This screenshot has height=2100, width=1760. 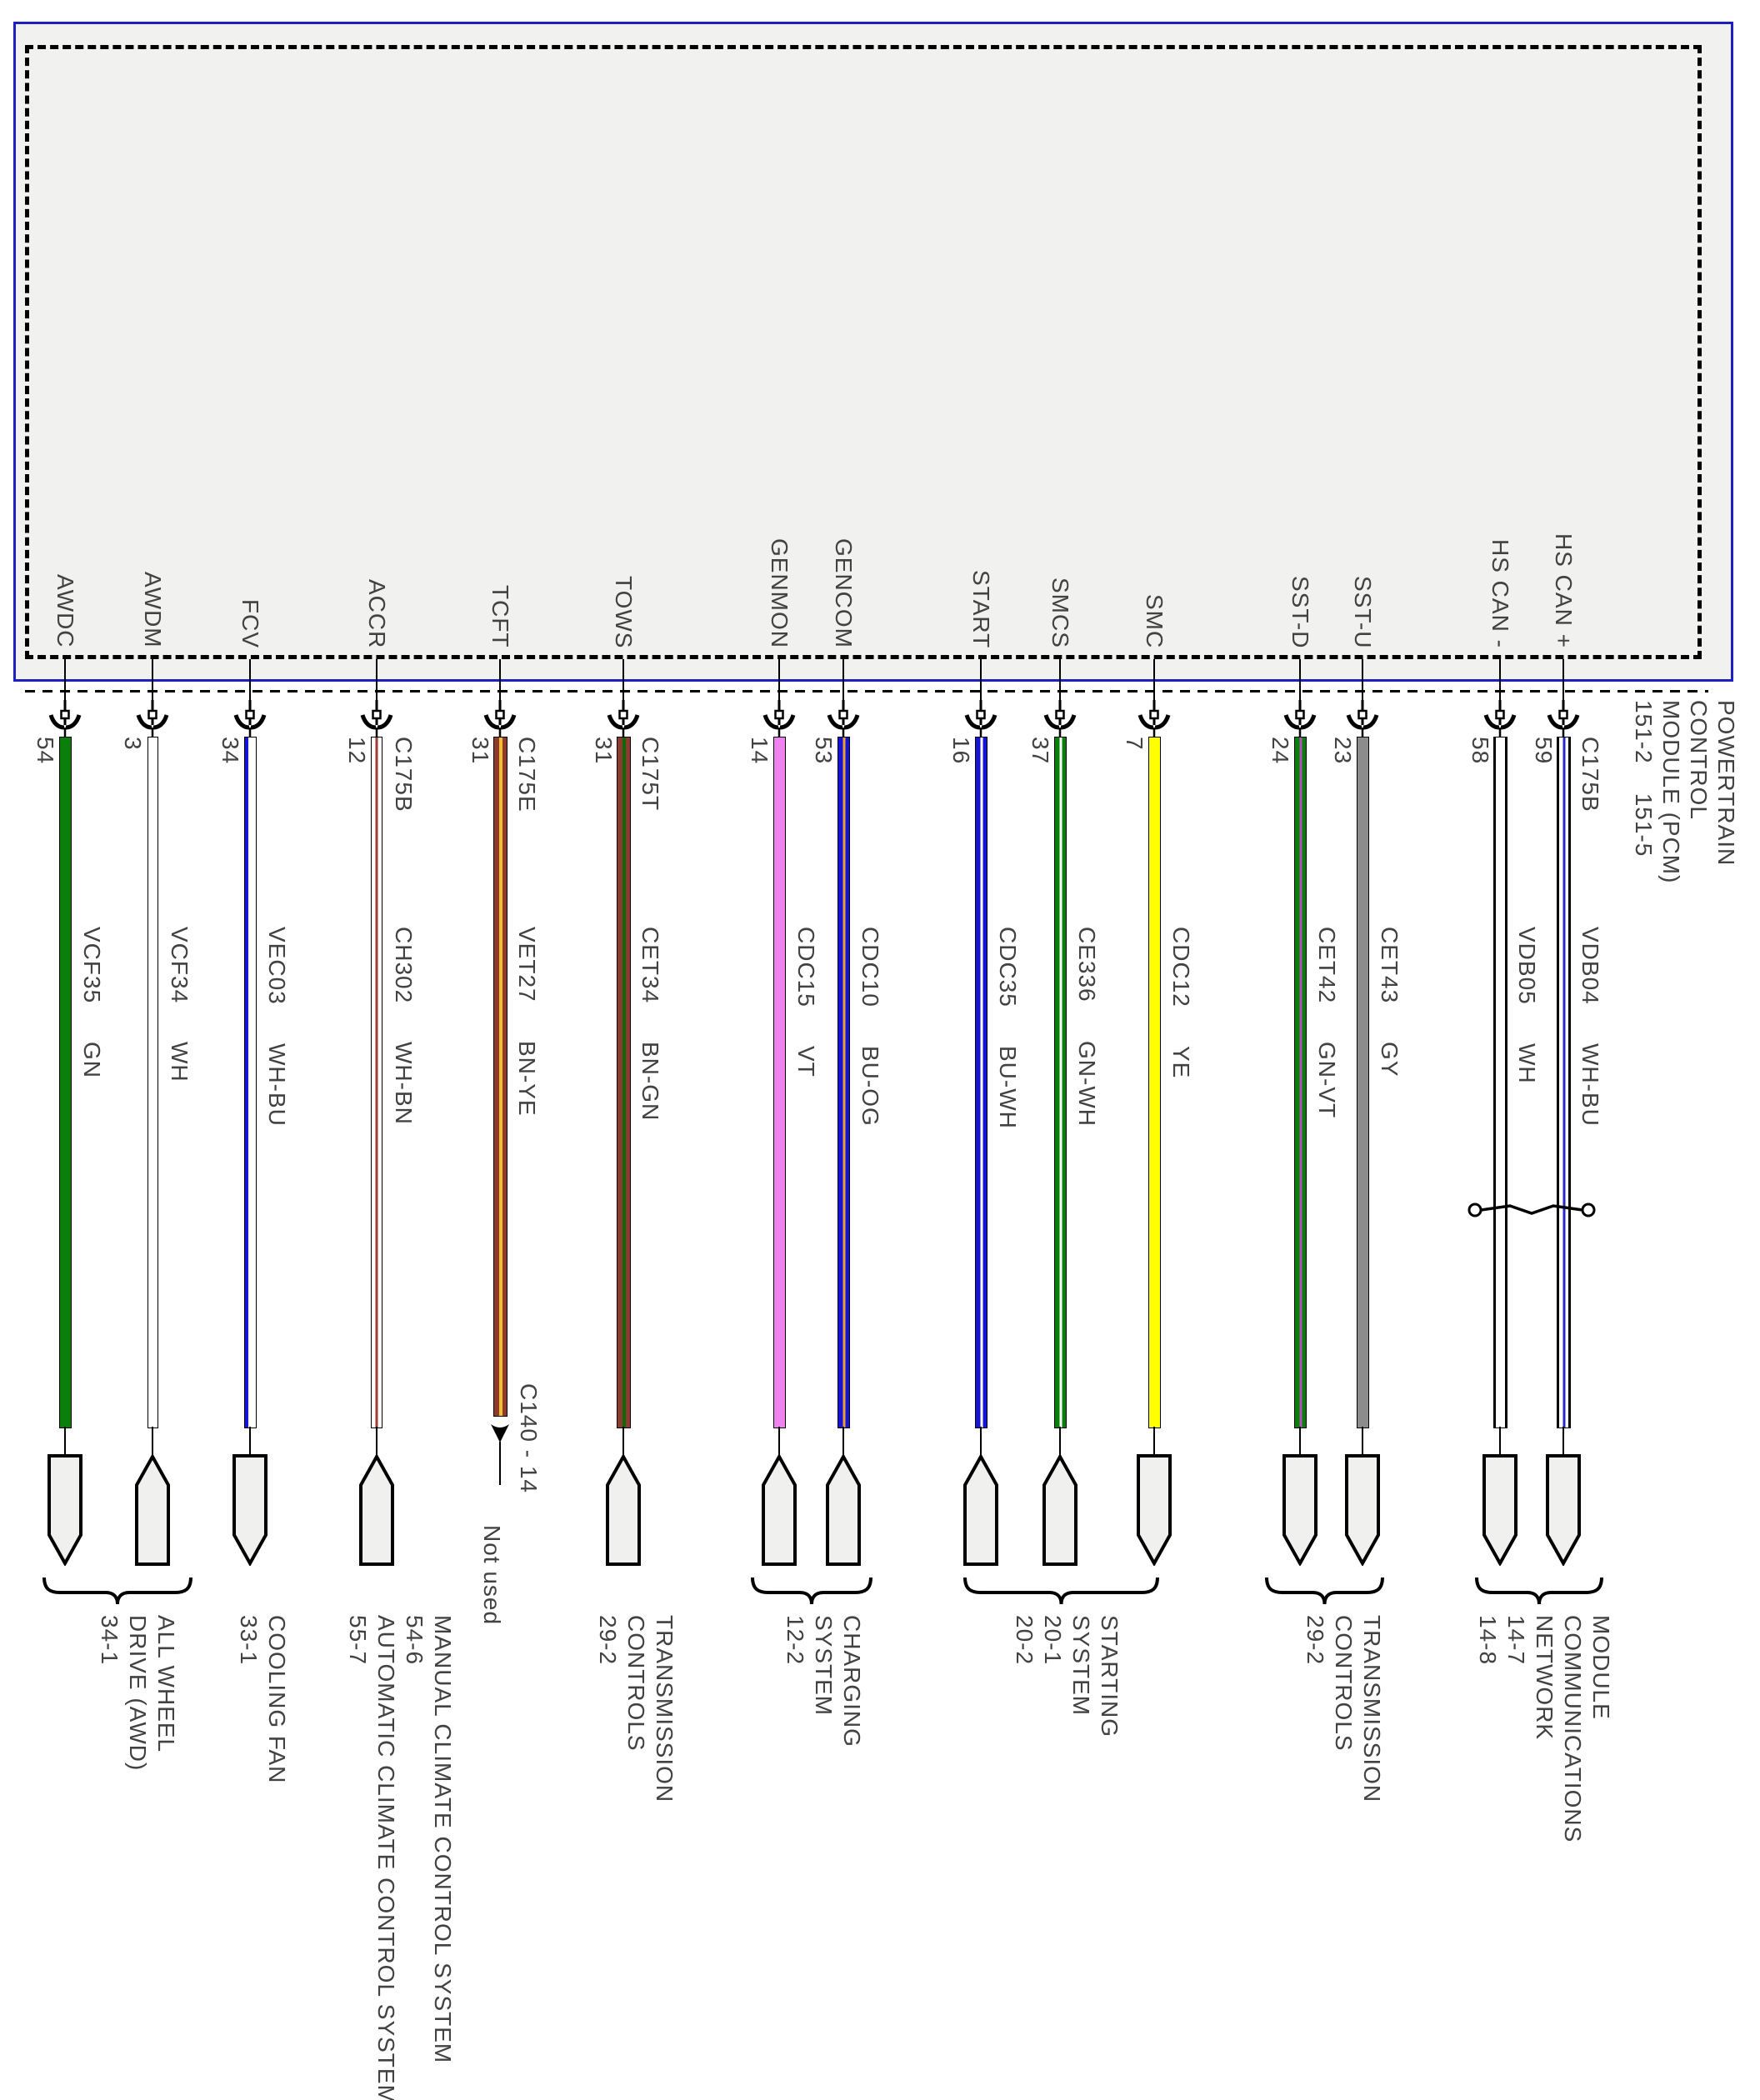 What do you see at coordinates (1327, 965) in the screenshot?
I see `circuit-id: CET42` at bounding box center [1327, 965].